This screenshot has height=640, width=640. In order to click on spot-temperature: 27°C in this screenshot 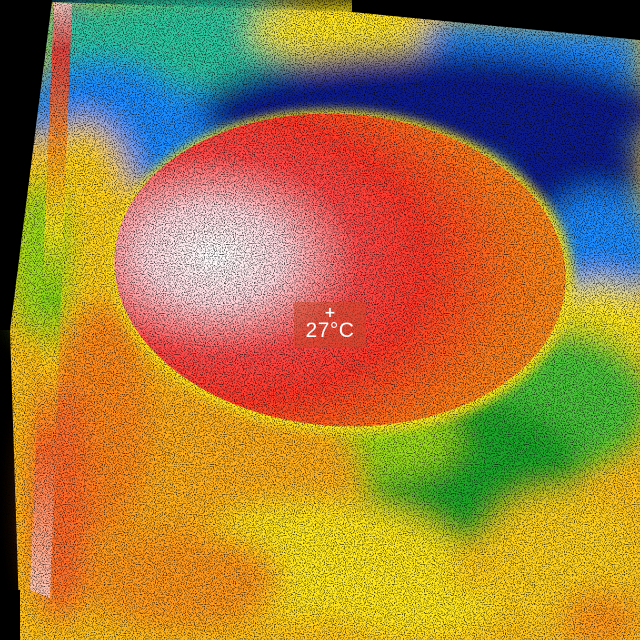, I will do `click(330, 331)`.